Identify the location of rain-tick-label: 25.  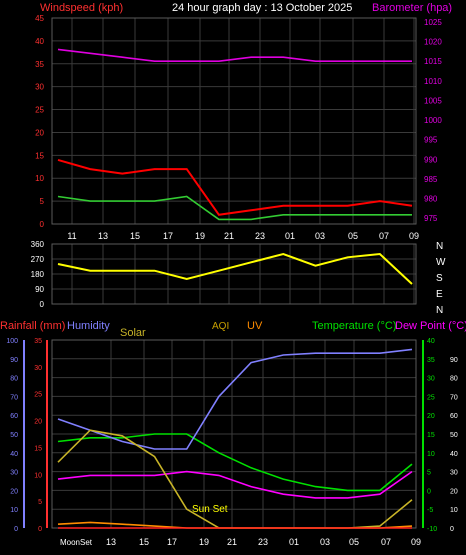
(38, 395).